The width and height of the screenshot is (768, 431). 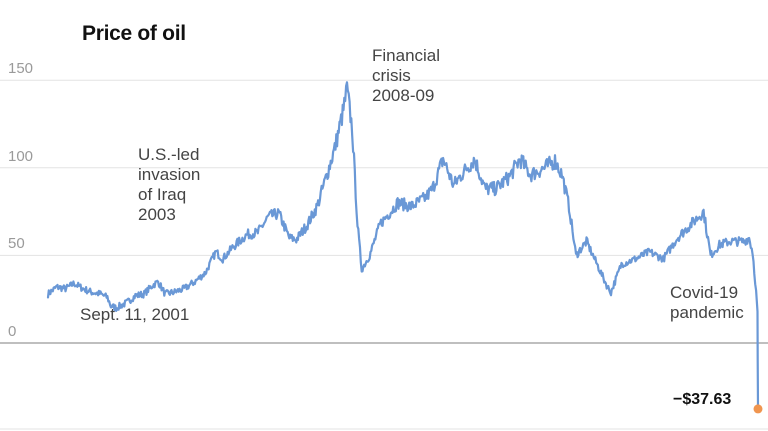 I want to click on chart-title: Price of oil, so click(x=134, y=33).